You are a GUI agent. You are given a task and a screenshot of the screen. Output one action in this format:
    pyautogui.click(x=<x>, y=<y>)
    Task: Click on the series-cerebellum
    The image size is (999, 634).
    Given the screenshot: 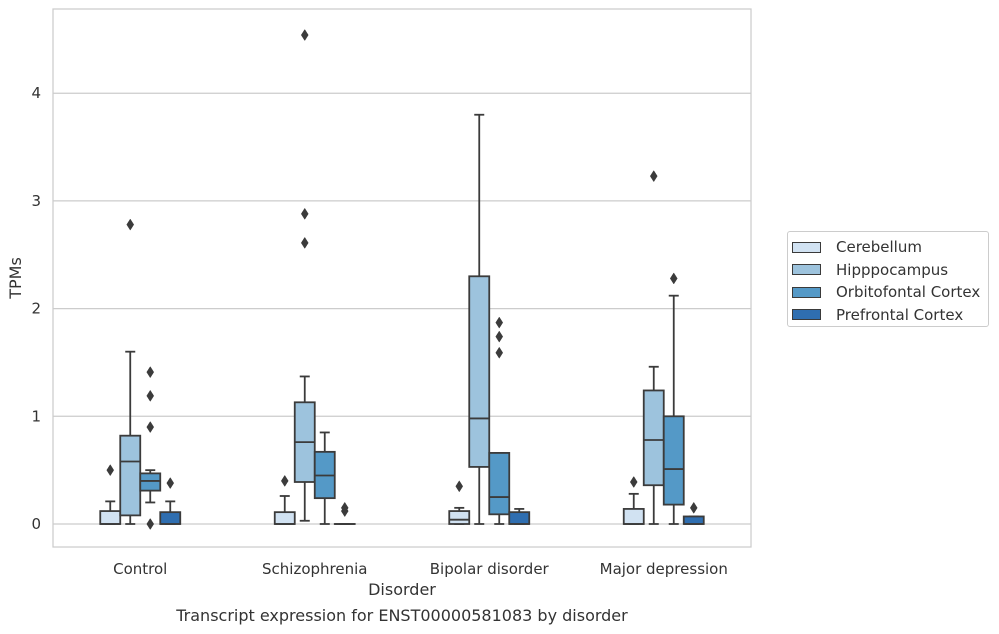 What is the action you would take?
    pyautogui.click(x=372, y=494)
    